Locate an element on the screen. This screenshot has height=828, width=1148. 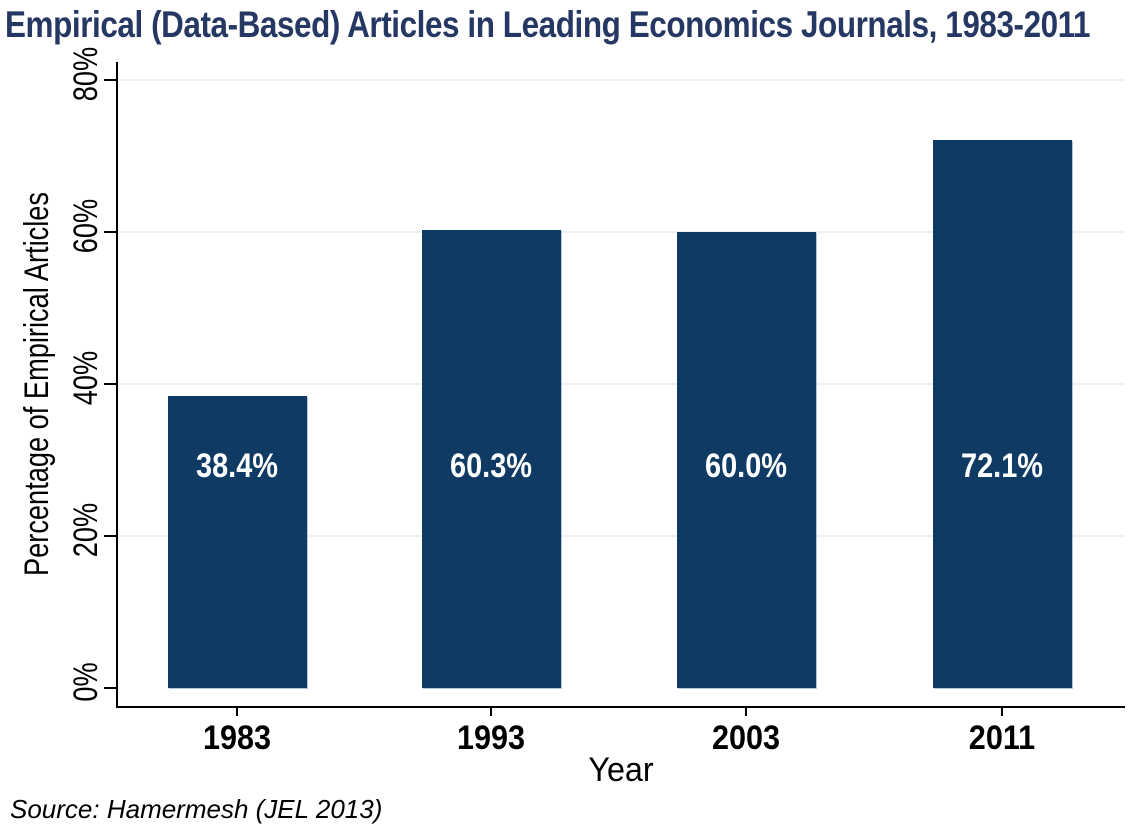
gridline-60% is located at coordinates (621, 232).